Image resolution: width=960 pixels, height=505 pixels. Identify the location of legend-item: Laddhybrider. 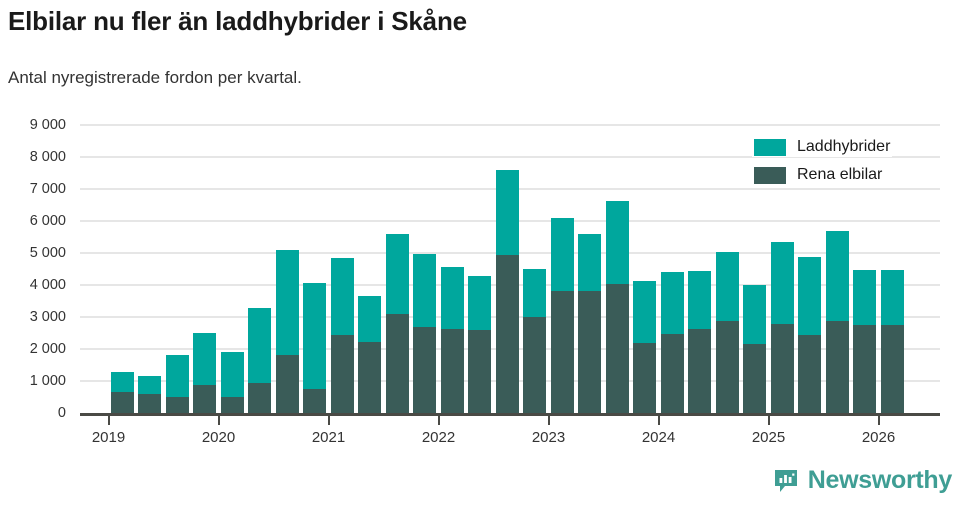
(822, 147).